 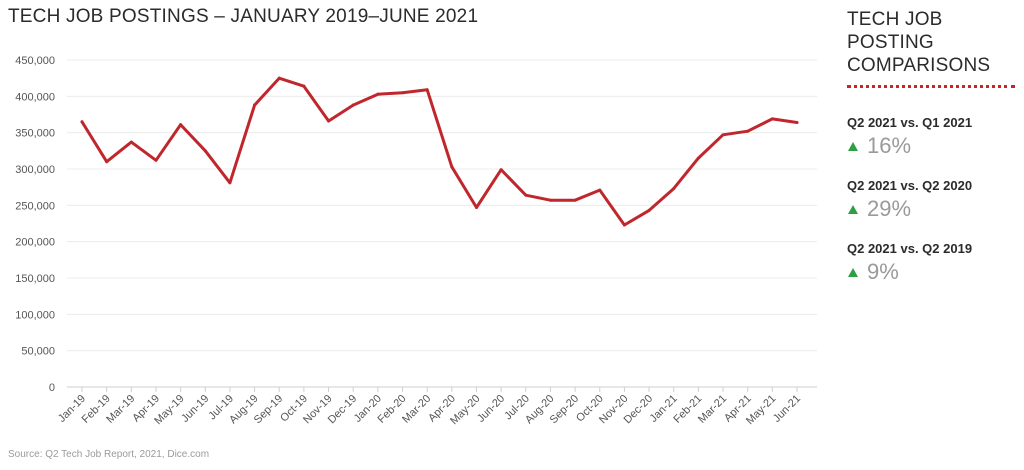 What do you see at coordinates (35, 279) in the screenshot?
I see `y-tick-label: 150,000` at bounding box center [35, 279].